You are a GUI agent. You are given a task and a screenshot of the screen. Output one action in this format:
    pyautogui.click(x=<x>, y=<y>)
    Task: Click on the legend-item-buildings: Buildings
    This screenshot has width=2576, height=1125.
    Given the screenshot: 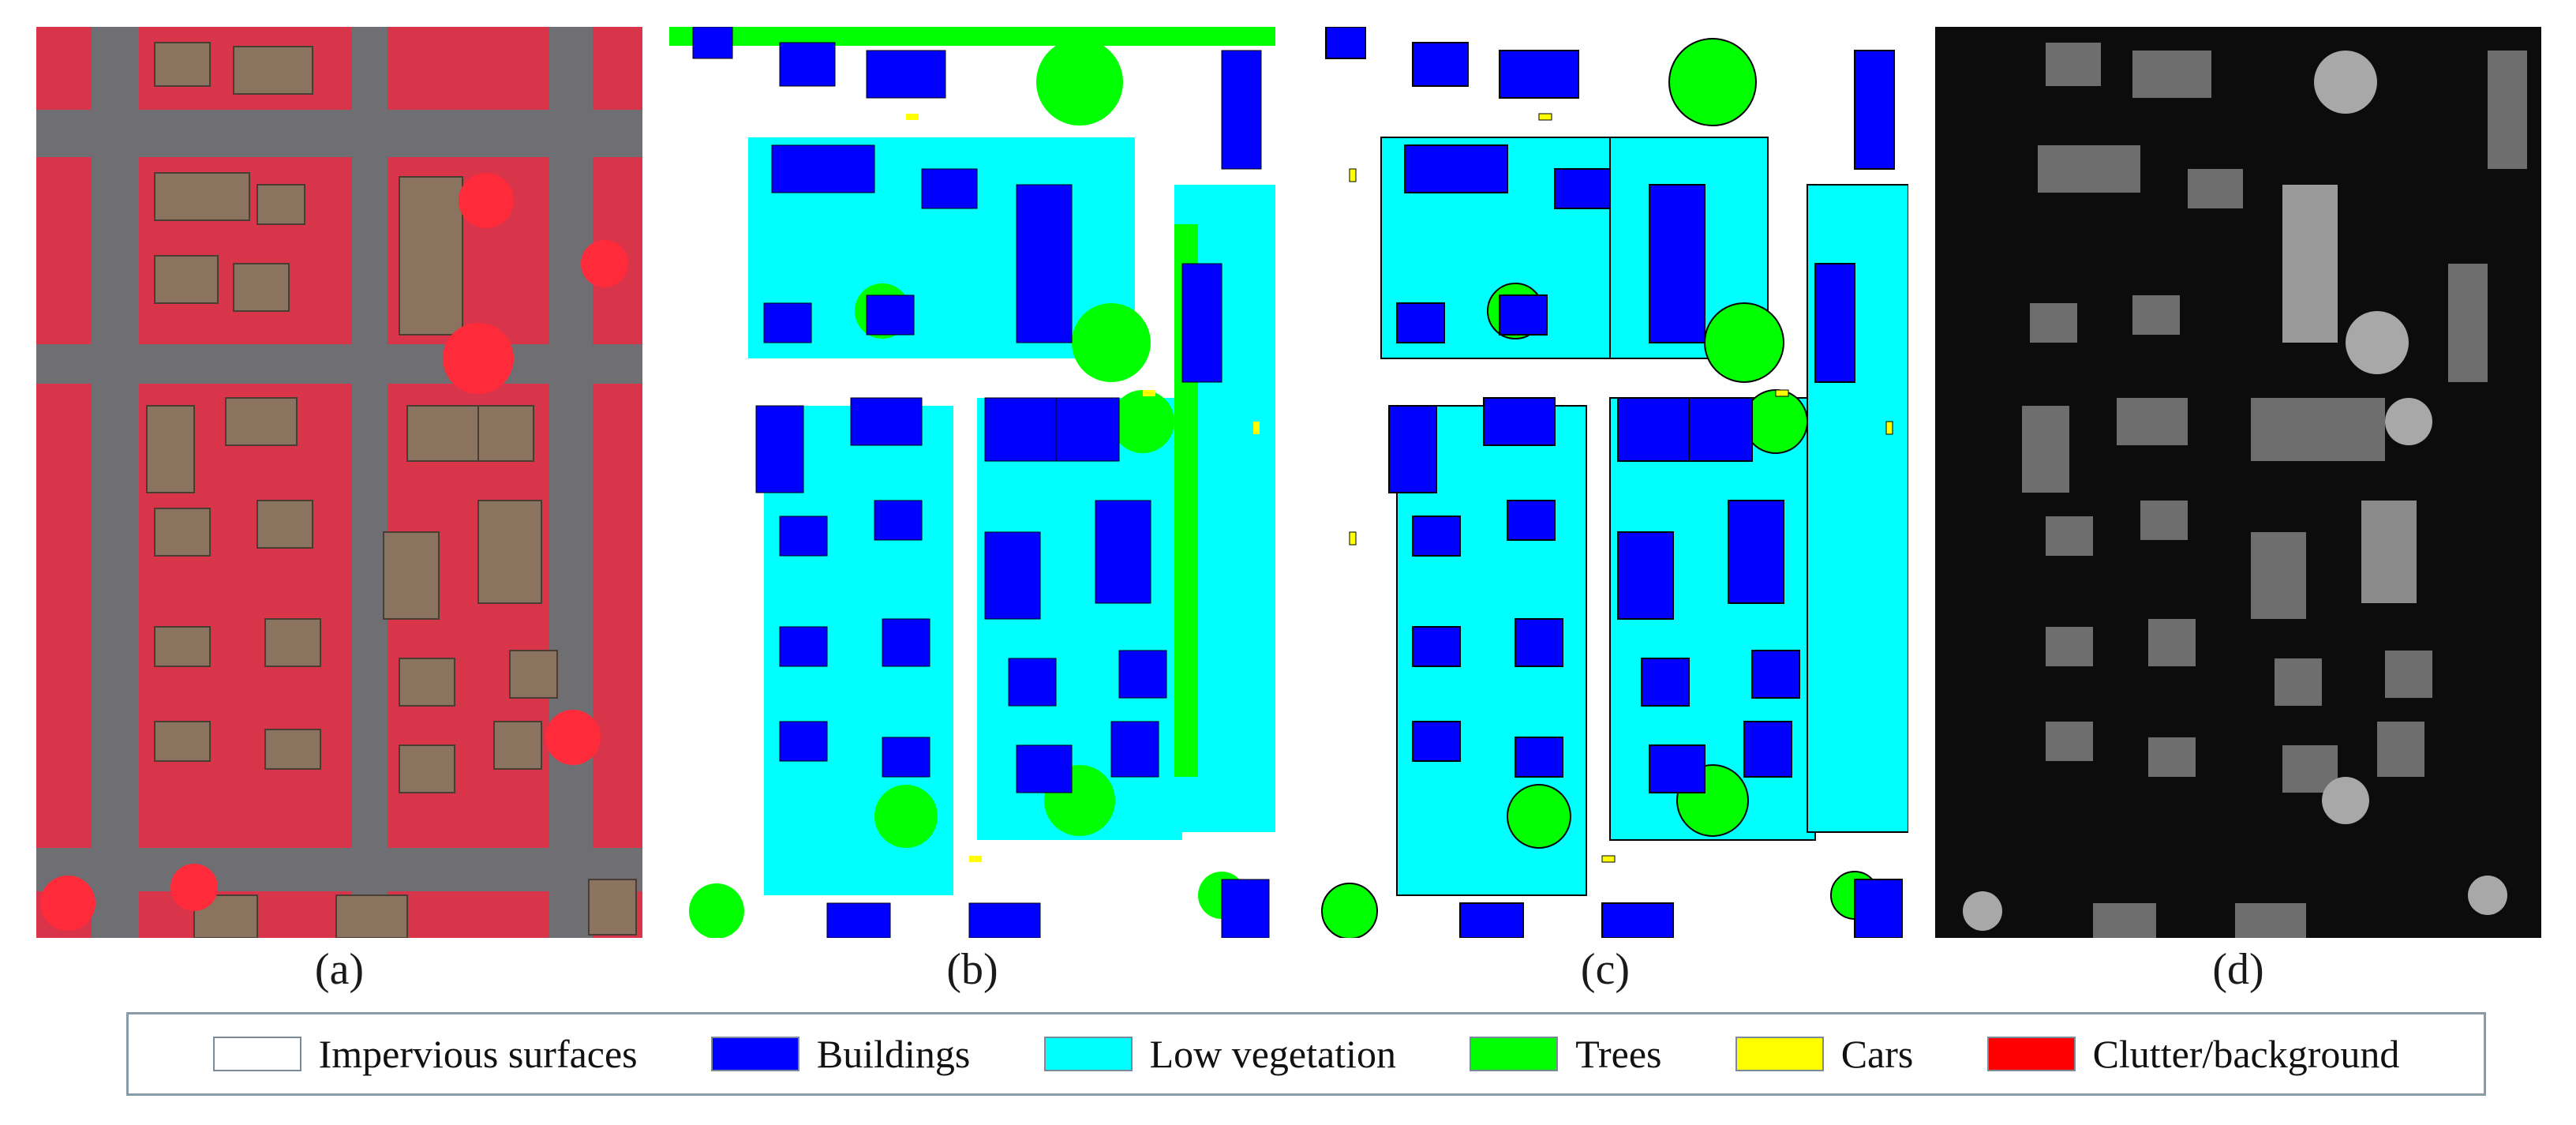 What is the action you would take?
    pyautogui.click(x=840, y=1054)
    